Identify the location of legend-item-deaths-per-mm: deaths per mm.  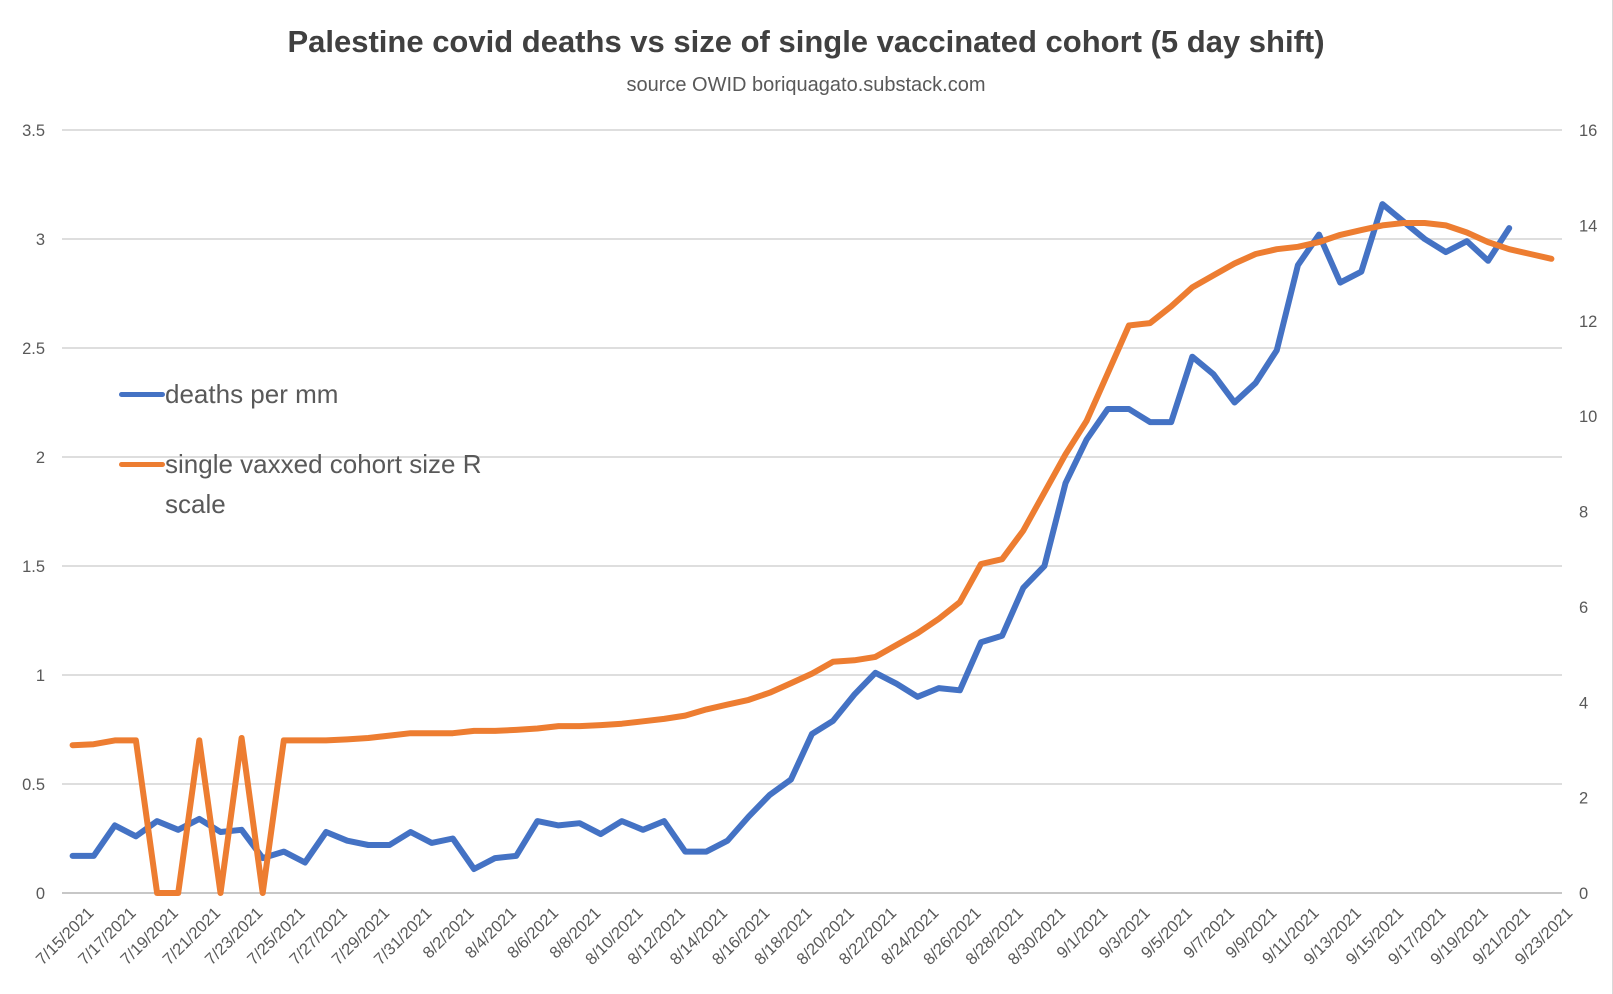
(307, 394).